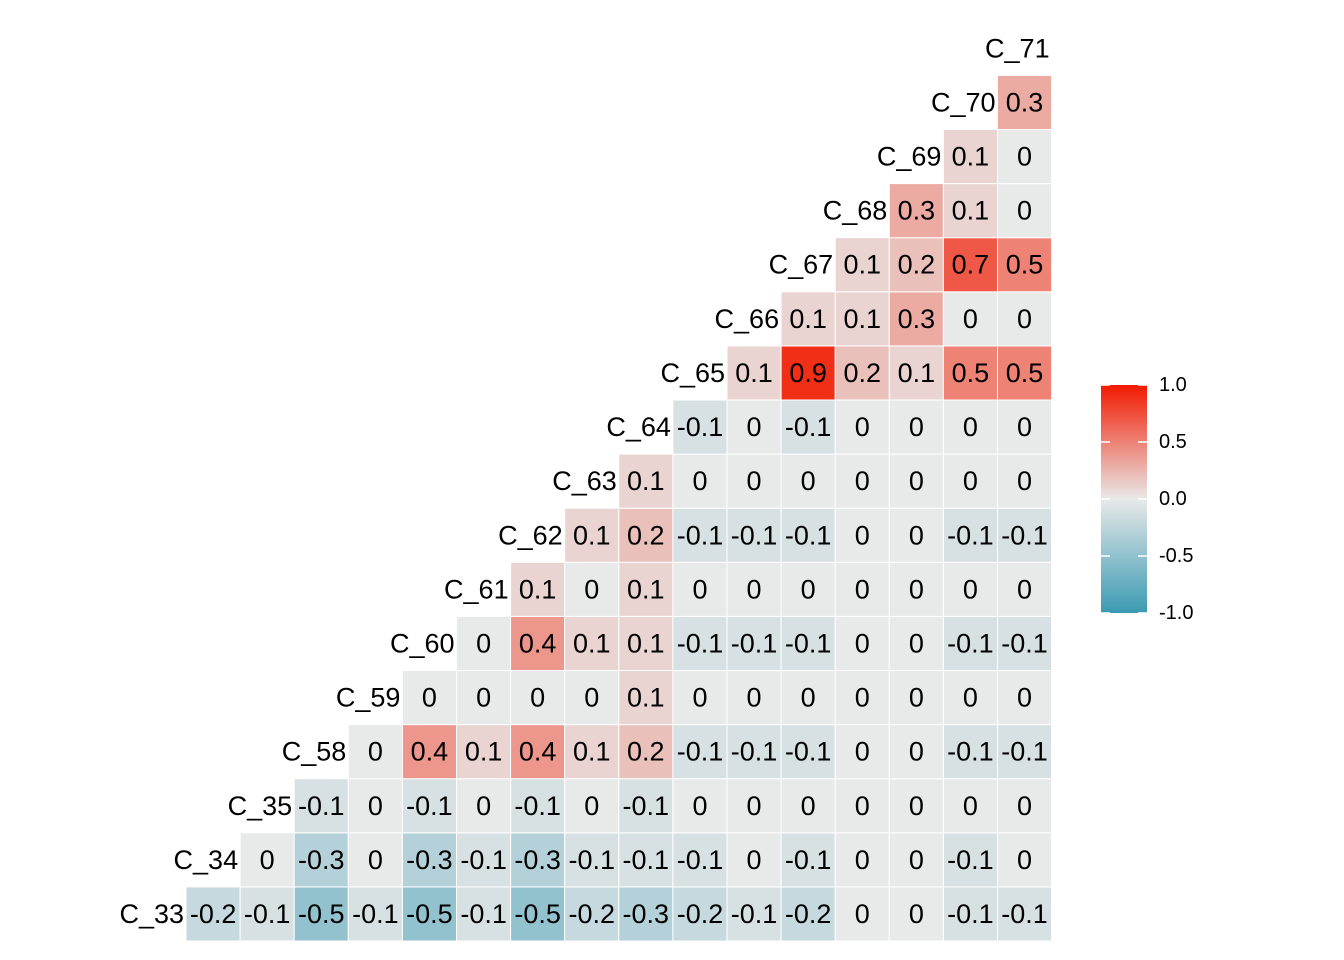 The image size is (1344, 960). What do you see at coordinates (638, 427) in the screenshot?
I see `variable-label-C_64: C_64` at bounding box center [638, 427].